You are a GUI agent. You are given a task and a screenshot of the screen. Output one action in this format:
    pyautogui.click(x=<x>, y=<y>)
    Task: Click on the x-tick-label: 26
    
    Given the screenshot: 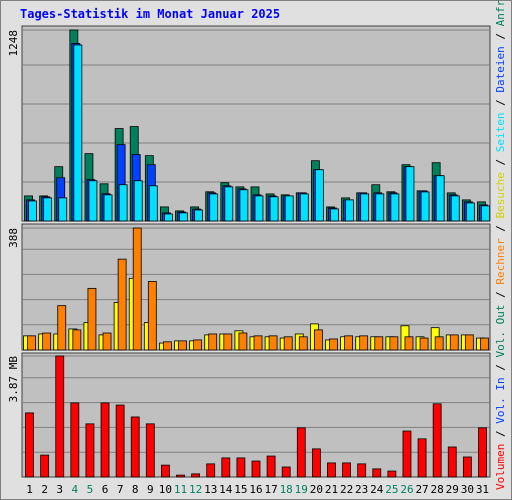 What is the action you would take?
    pyautogui.click(x=406, y=489)
    